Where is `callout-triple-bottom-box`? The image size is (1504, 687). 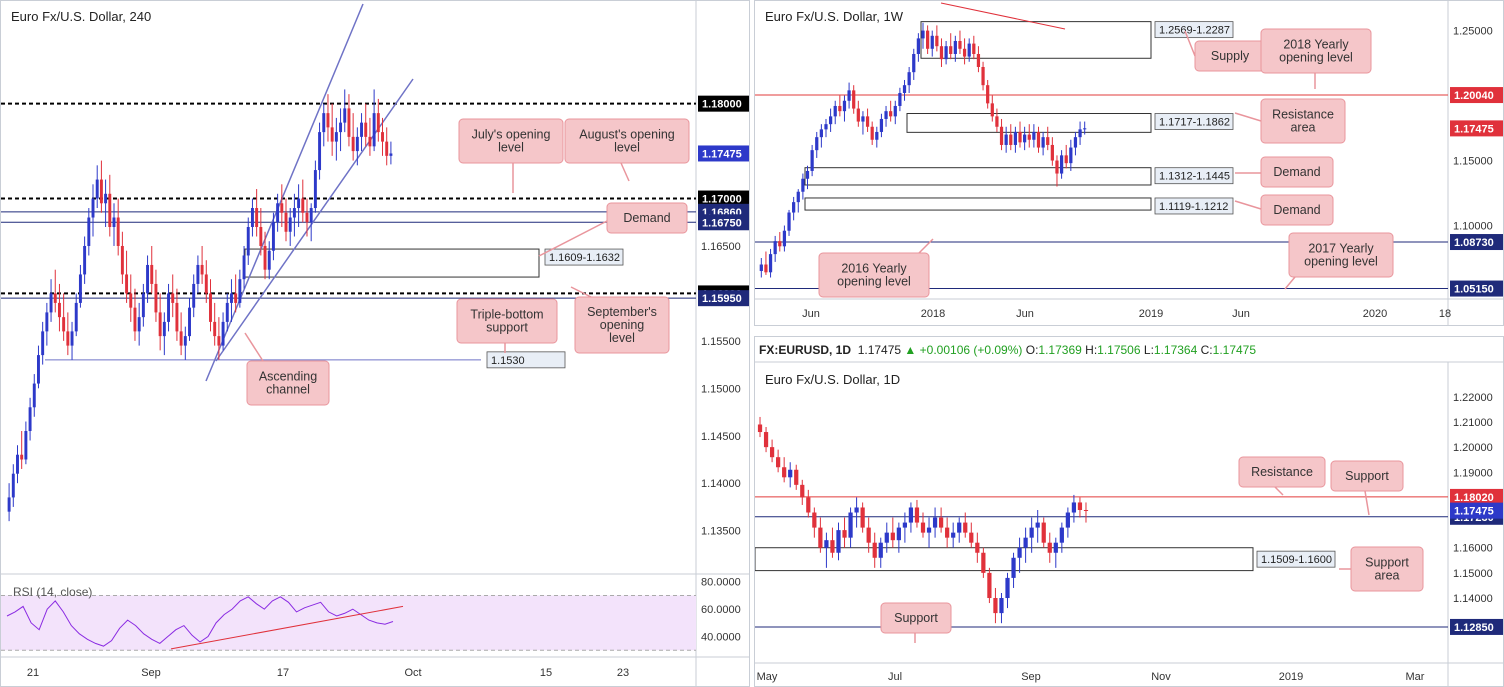
callout-triple-bottom-box is located at coordinates (507, 321).